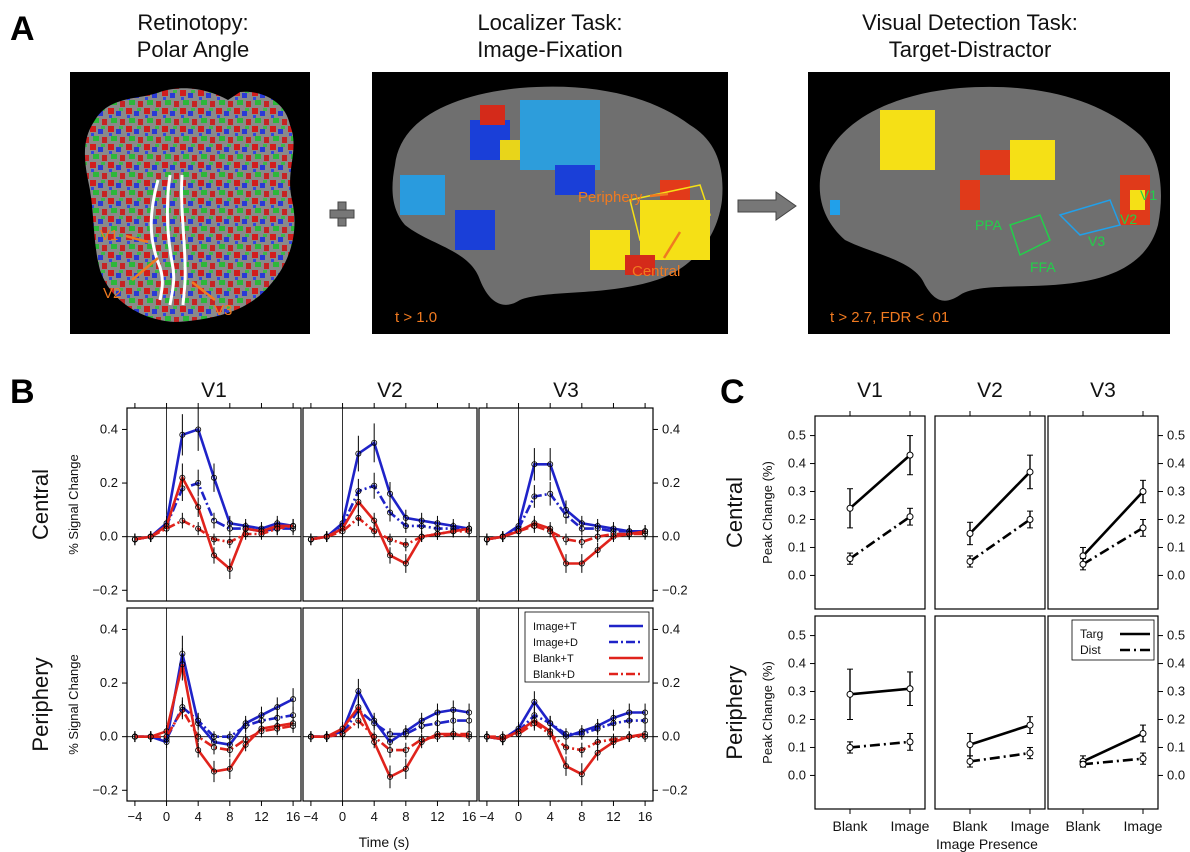 The width and height of the screenshot is (1190, 852). I want to click on ppa-label: PPA, so click(989, 225).